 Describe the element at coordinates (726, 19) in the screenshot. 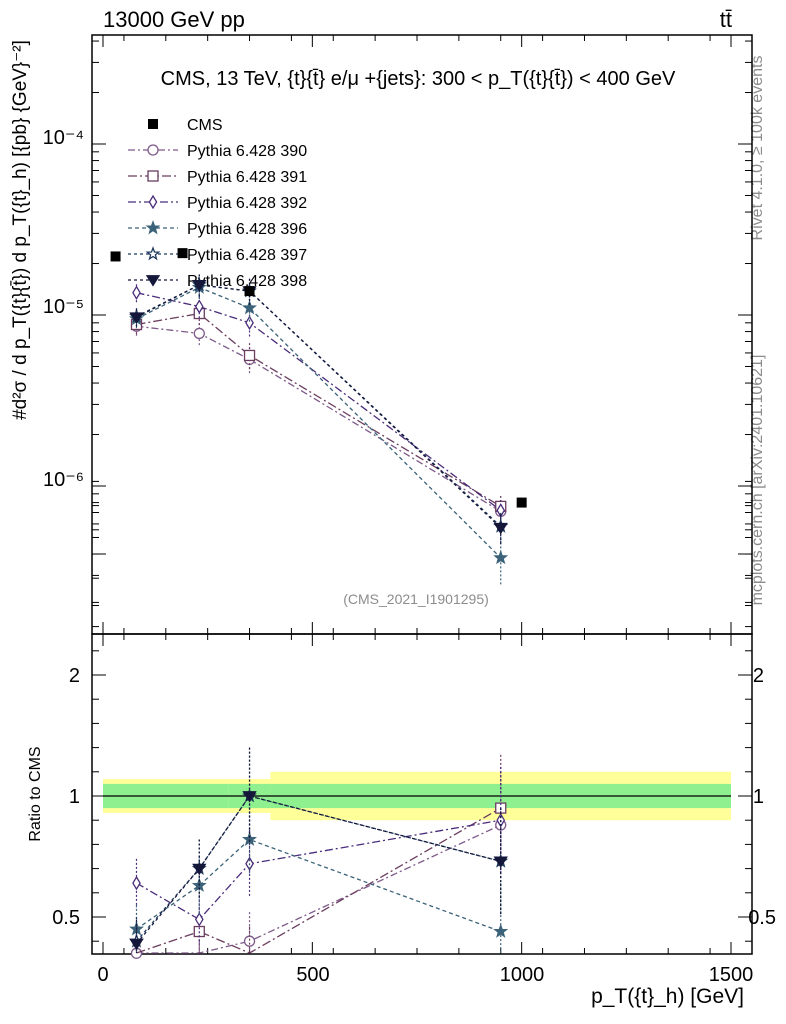

I see `process-label: tt̄` at that location.